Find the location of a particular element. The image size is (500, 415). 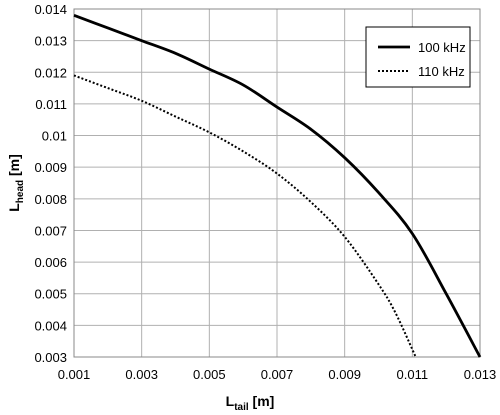

legend-label-110khz: 110 kHz is located at coordinates (441, 71).